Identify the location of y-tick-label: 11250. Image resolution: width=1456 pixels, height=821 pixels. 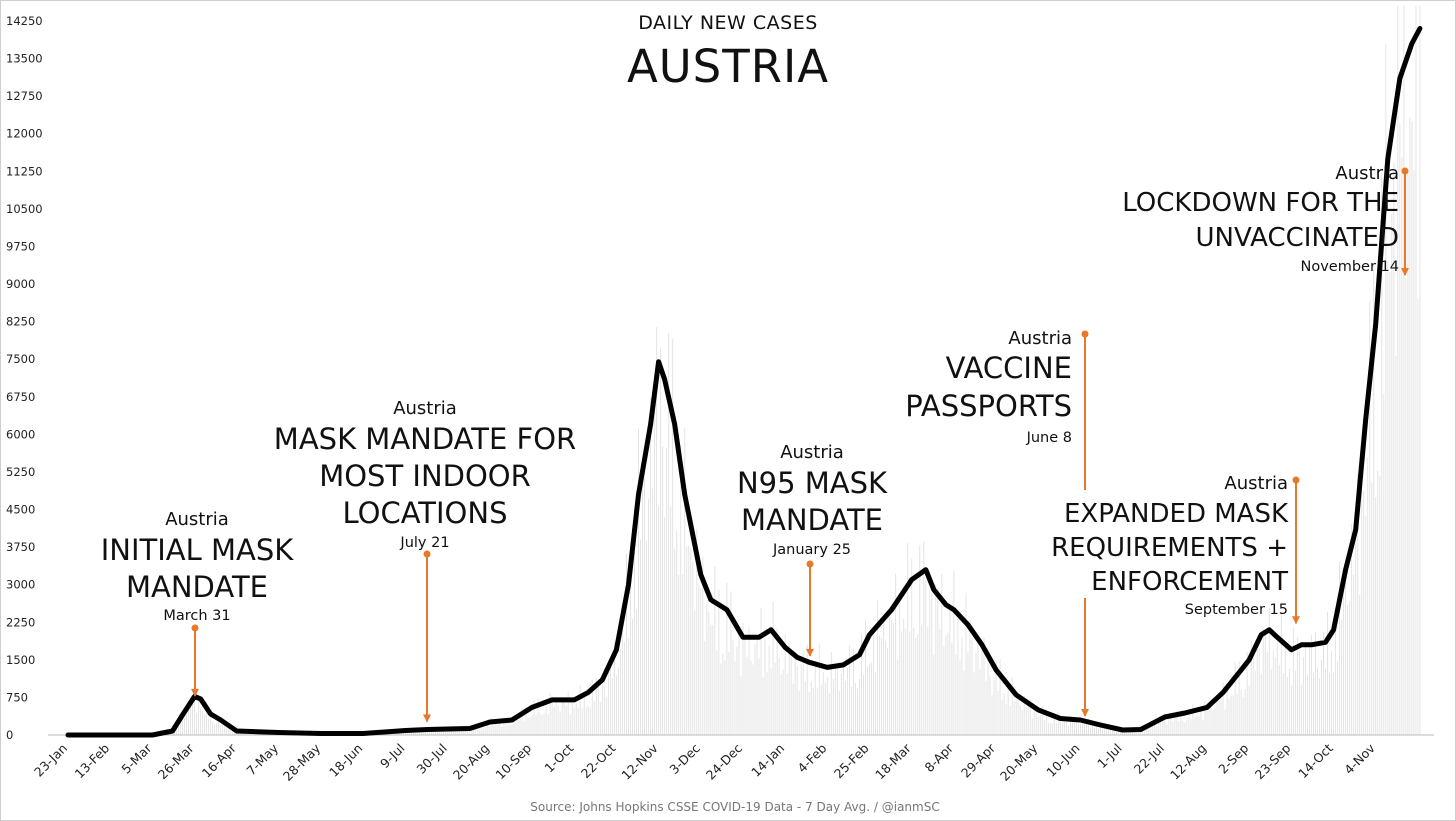
(24, 171).